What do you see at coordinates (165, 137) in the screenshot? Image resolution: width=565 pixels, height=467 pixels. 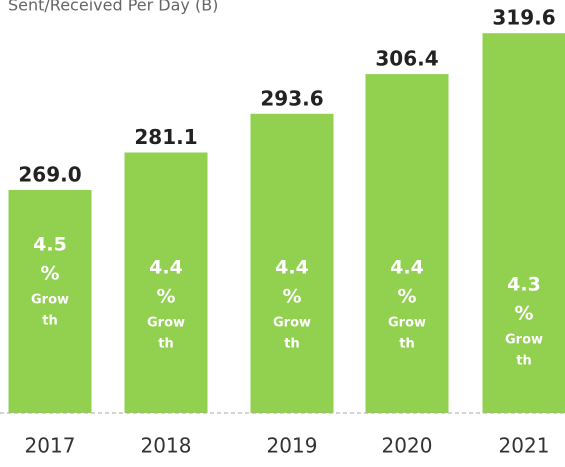 I see `value-label: 281.1` at bounding box center [165, 137].